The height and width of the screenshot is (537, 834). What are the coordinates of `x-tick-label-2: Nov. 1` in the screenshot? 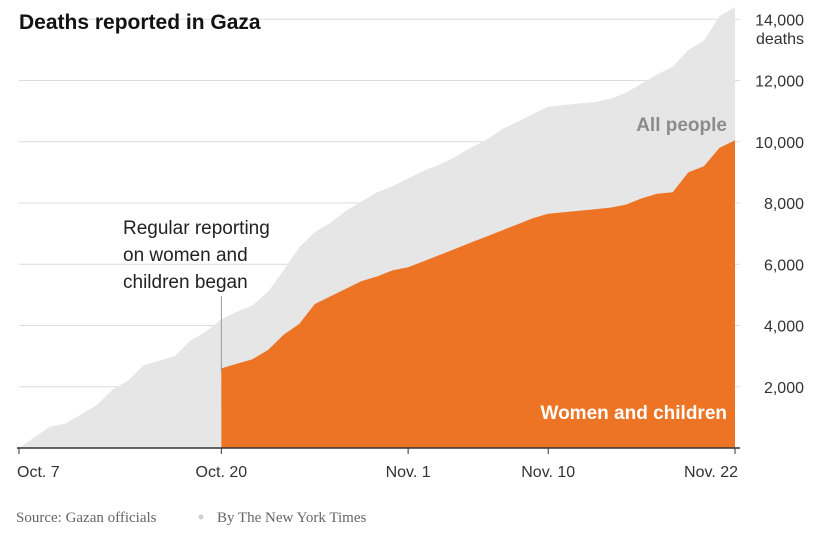 It's located at (408, 472).